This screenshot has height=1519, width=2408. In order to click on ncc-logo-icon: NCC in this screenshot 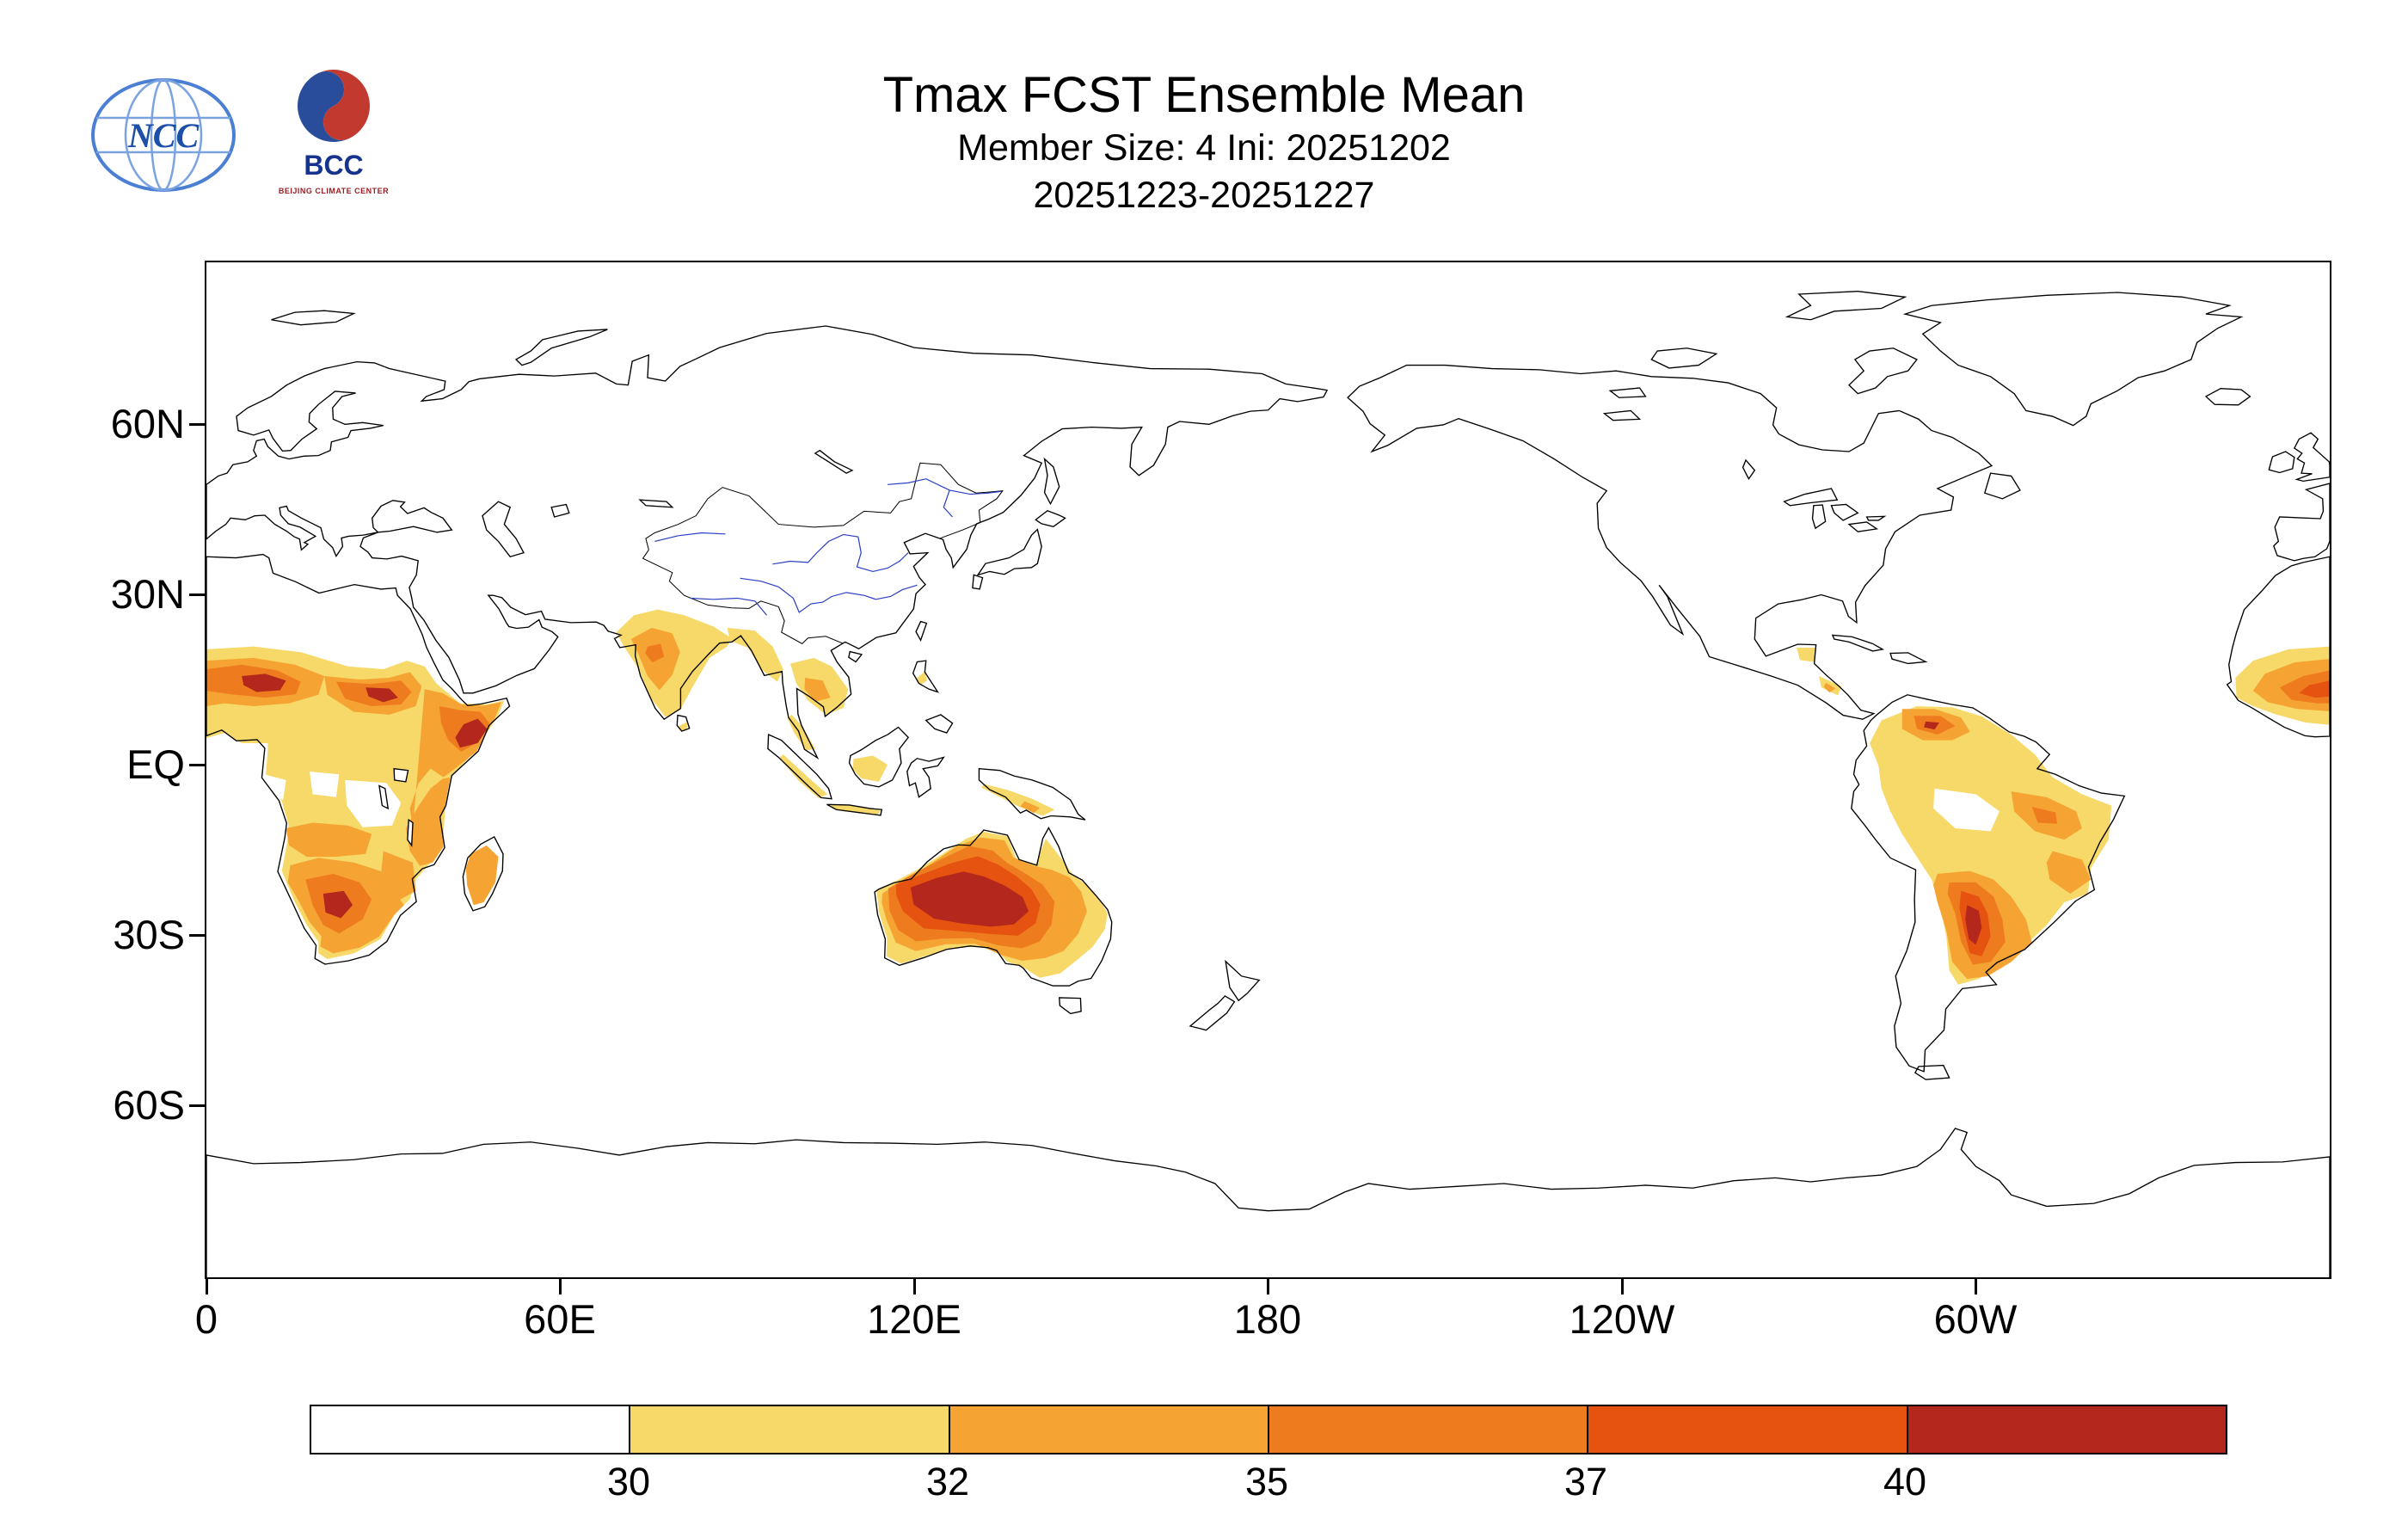, I will do `click(163, 135)`.